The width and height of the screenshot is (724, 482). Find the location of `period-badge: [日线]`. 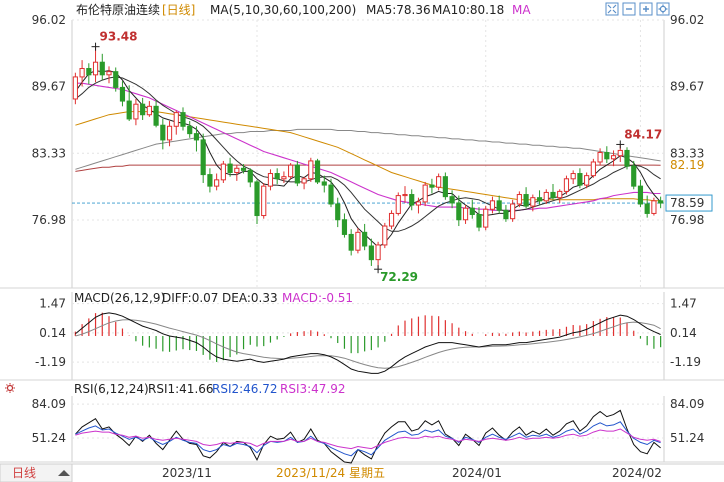

period-badge: [日线] is located at coordinates (178, 10).